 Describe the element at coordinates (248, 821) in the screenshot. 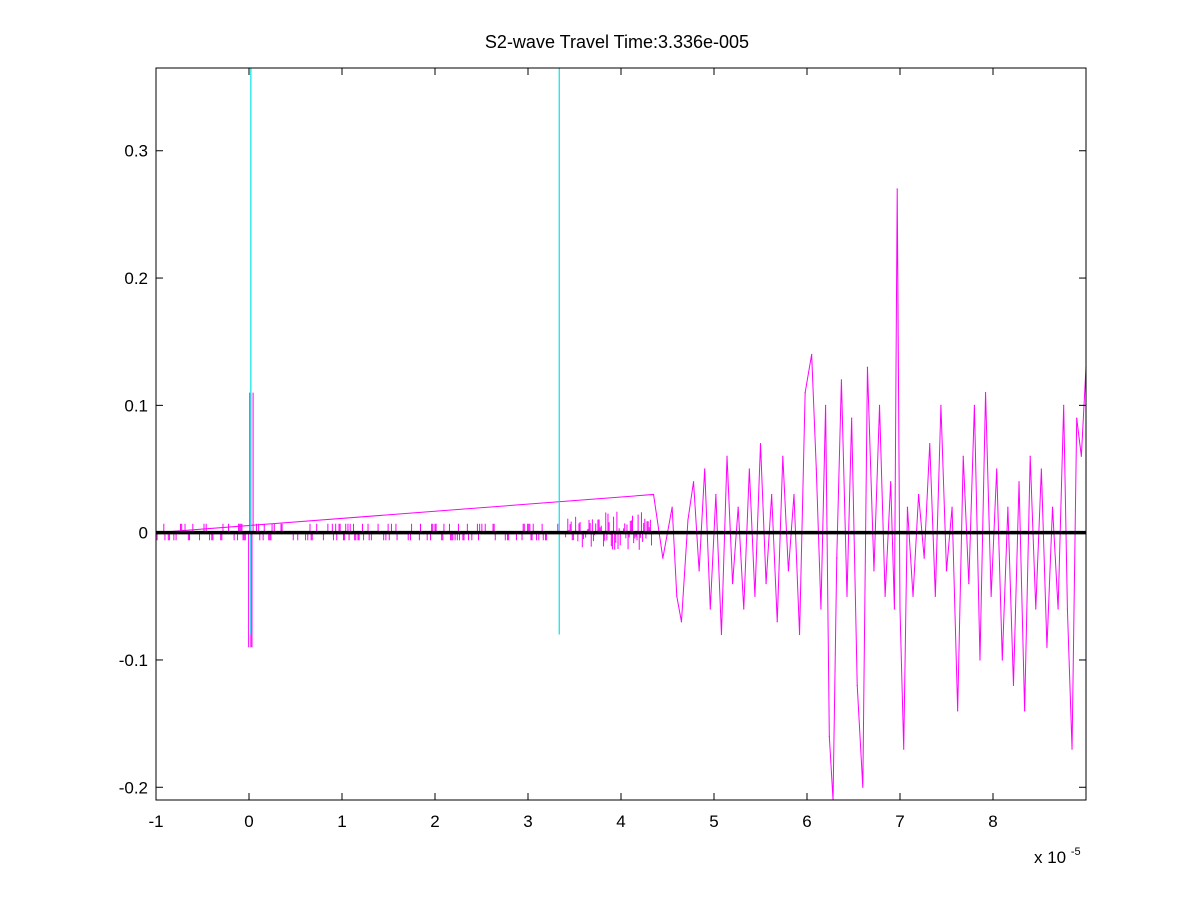

I see `x-tick-label: 0` at that location.